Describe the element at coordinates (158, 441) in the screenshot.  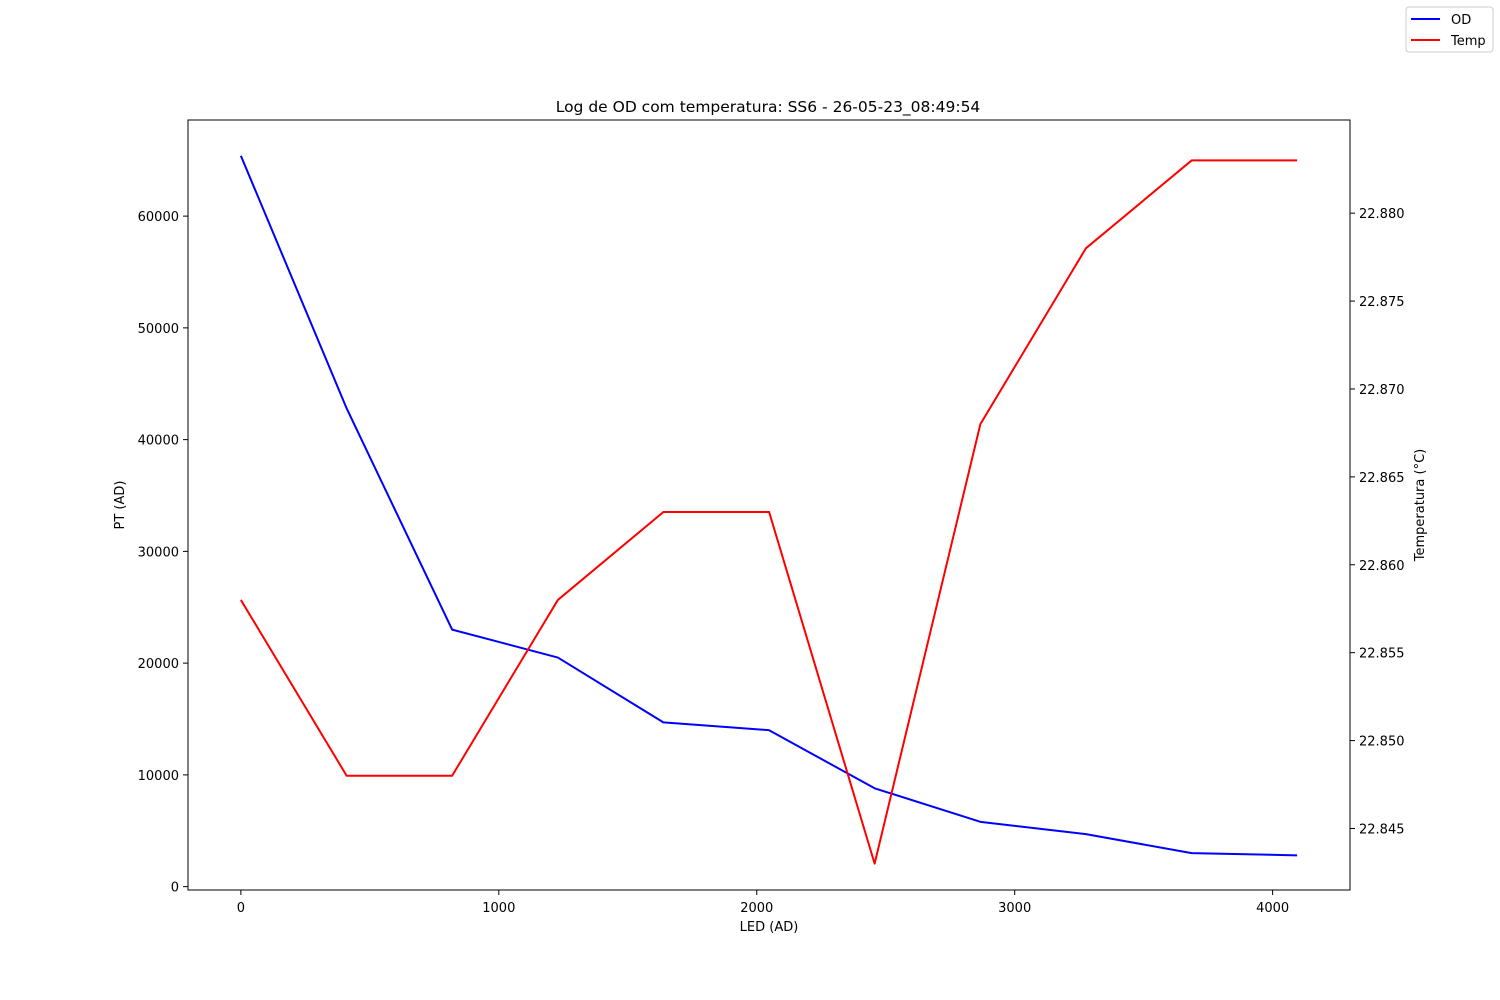
I see `y-tick-label: 40000` at that location.